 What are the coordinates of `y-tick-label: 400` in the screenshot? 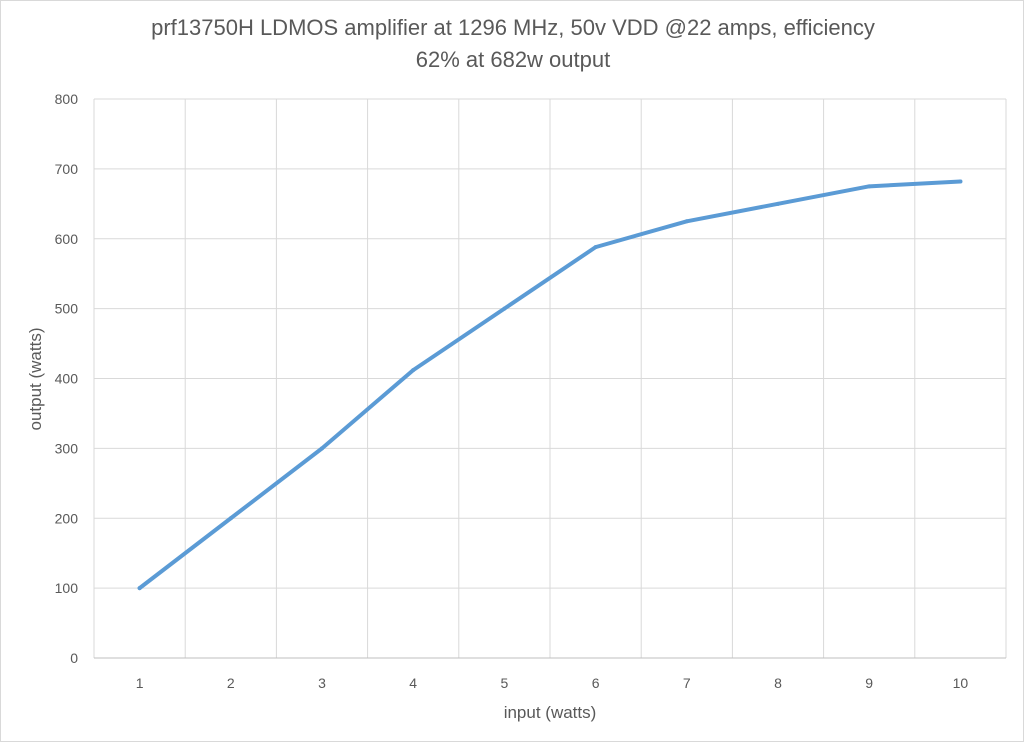 It's located at (67, 379).